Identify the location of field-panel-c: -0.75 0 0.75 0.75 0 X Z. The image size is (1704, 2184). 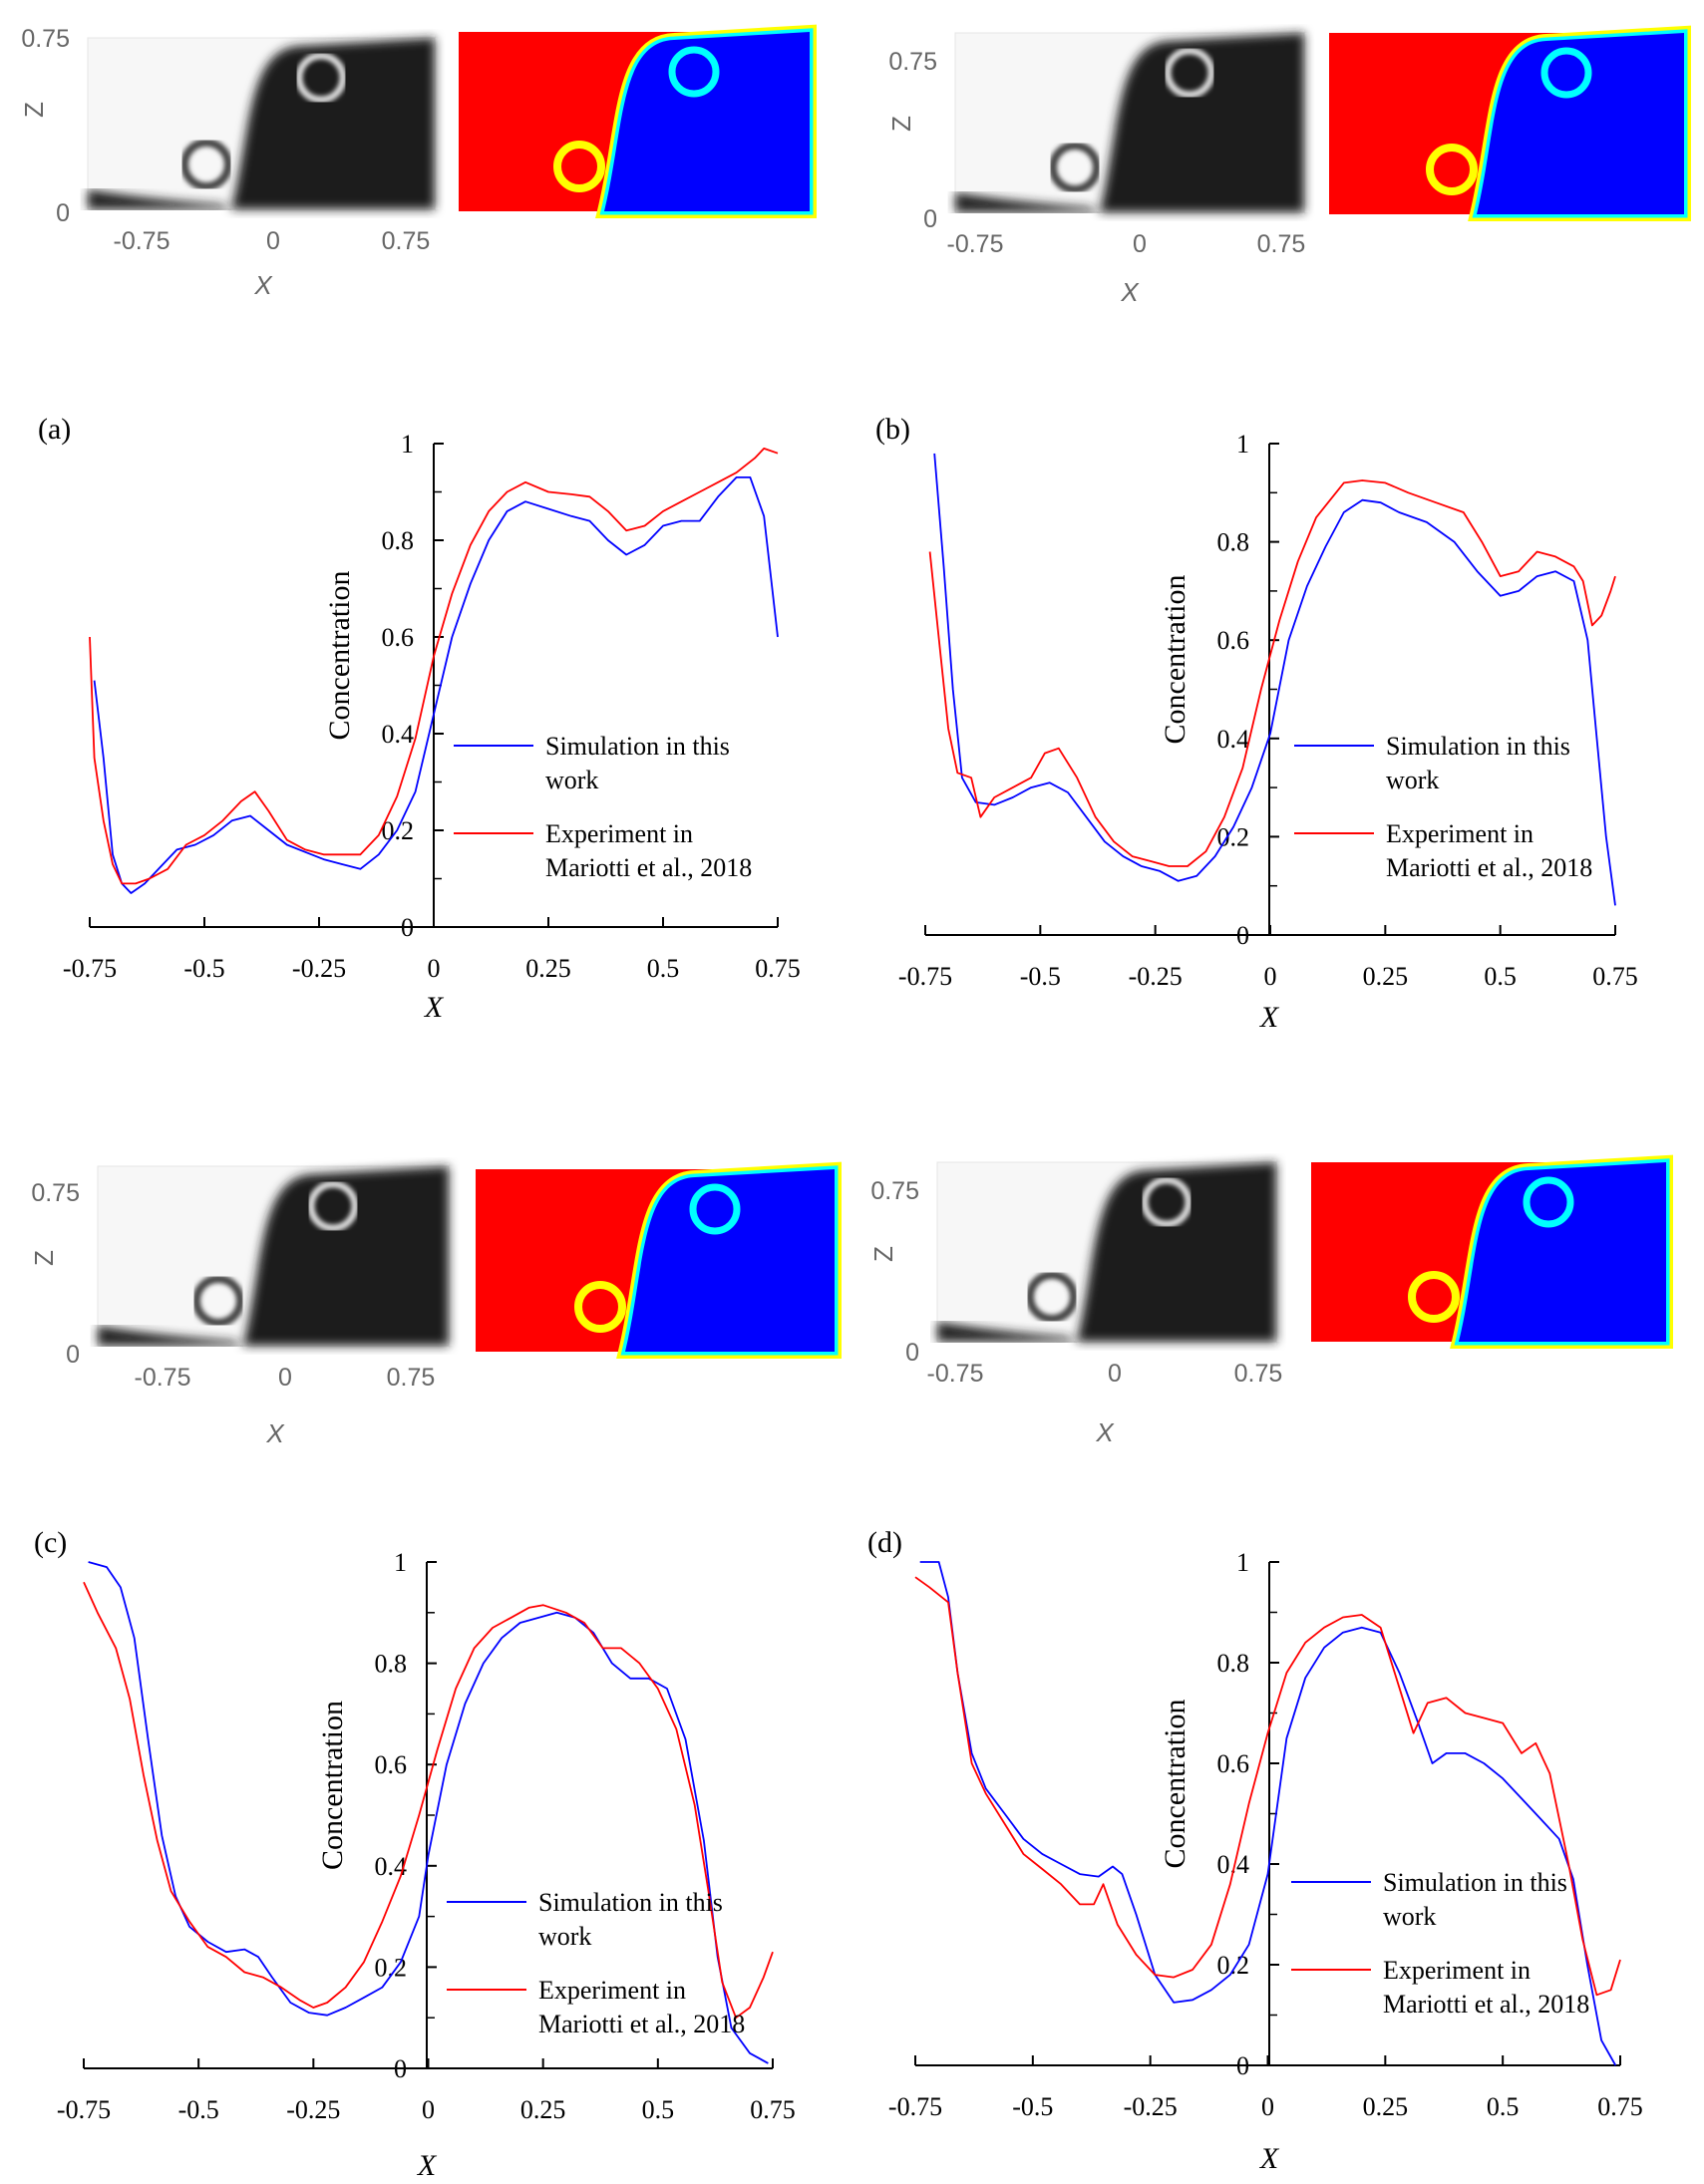
(435, 1304).